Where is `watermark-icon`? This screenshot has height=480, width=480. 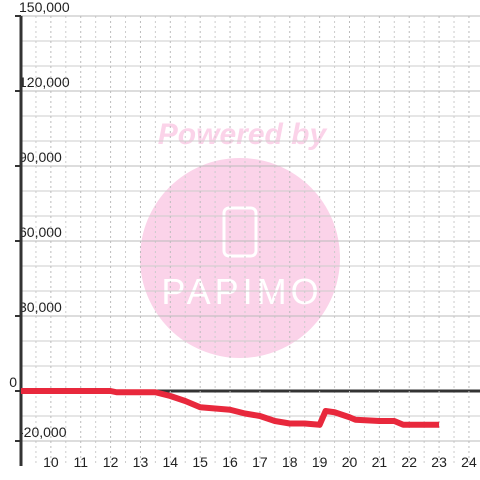
watermark-icon is located at coordinates (240, 232).